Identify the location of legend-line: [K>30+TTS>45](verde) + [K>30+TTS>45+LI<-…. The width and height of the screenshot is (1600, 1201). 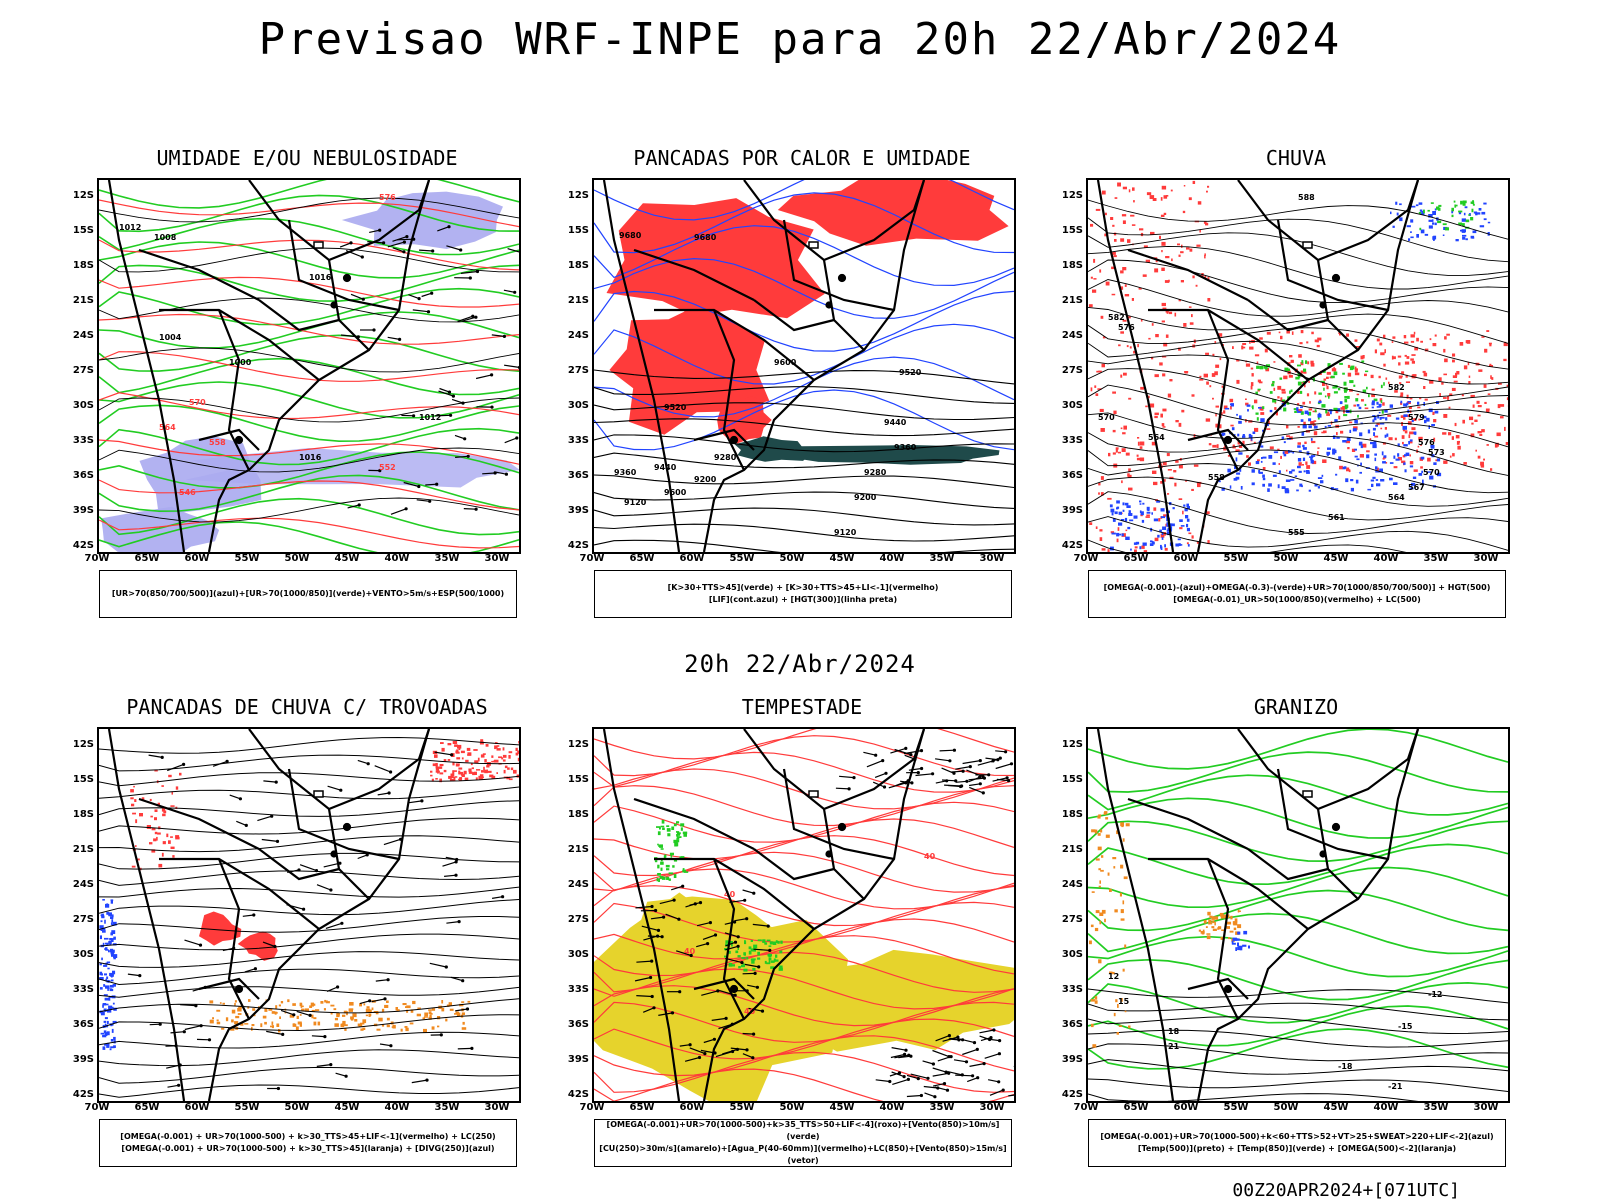
(803, 588).